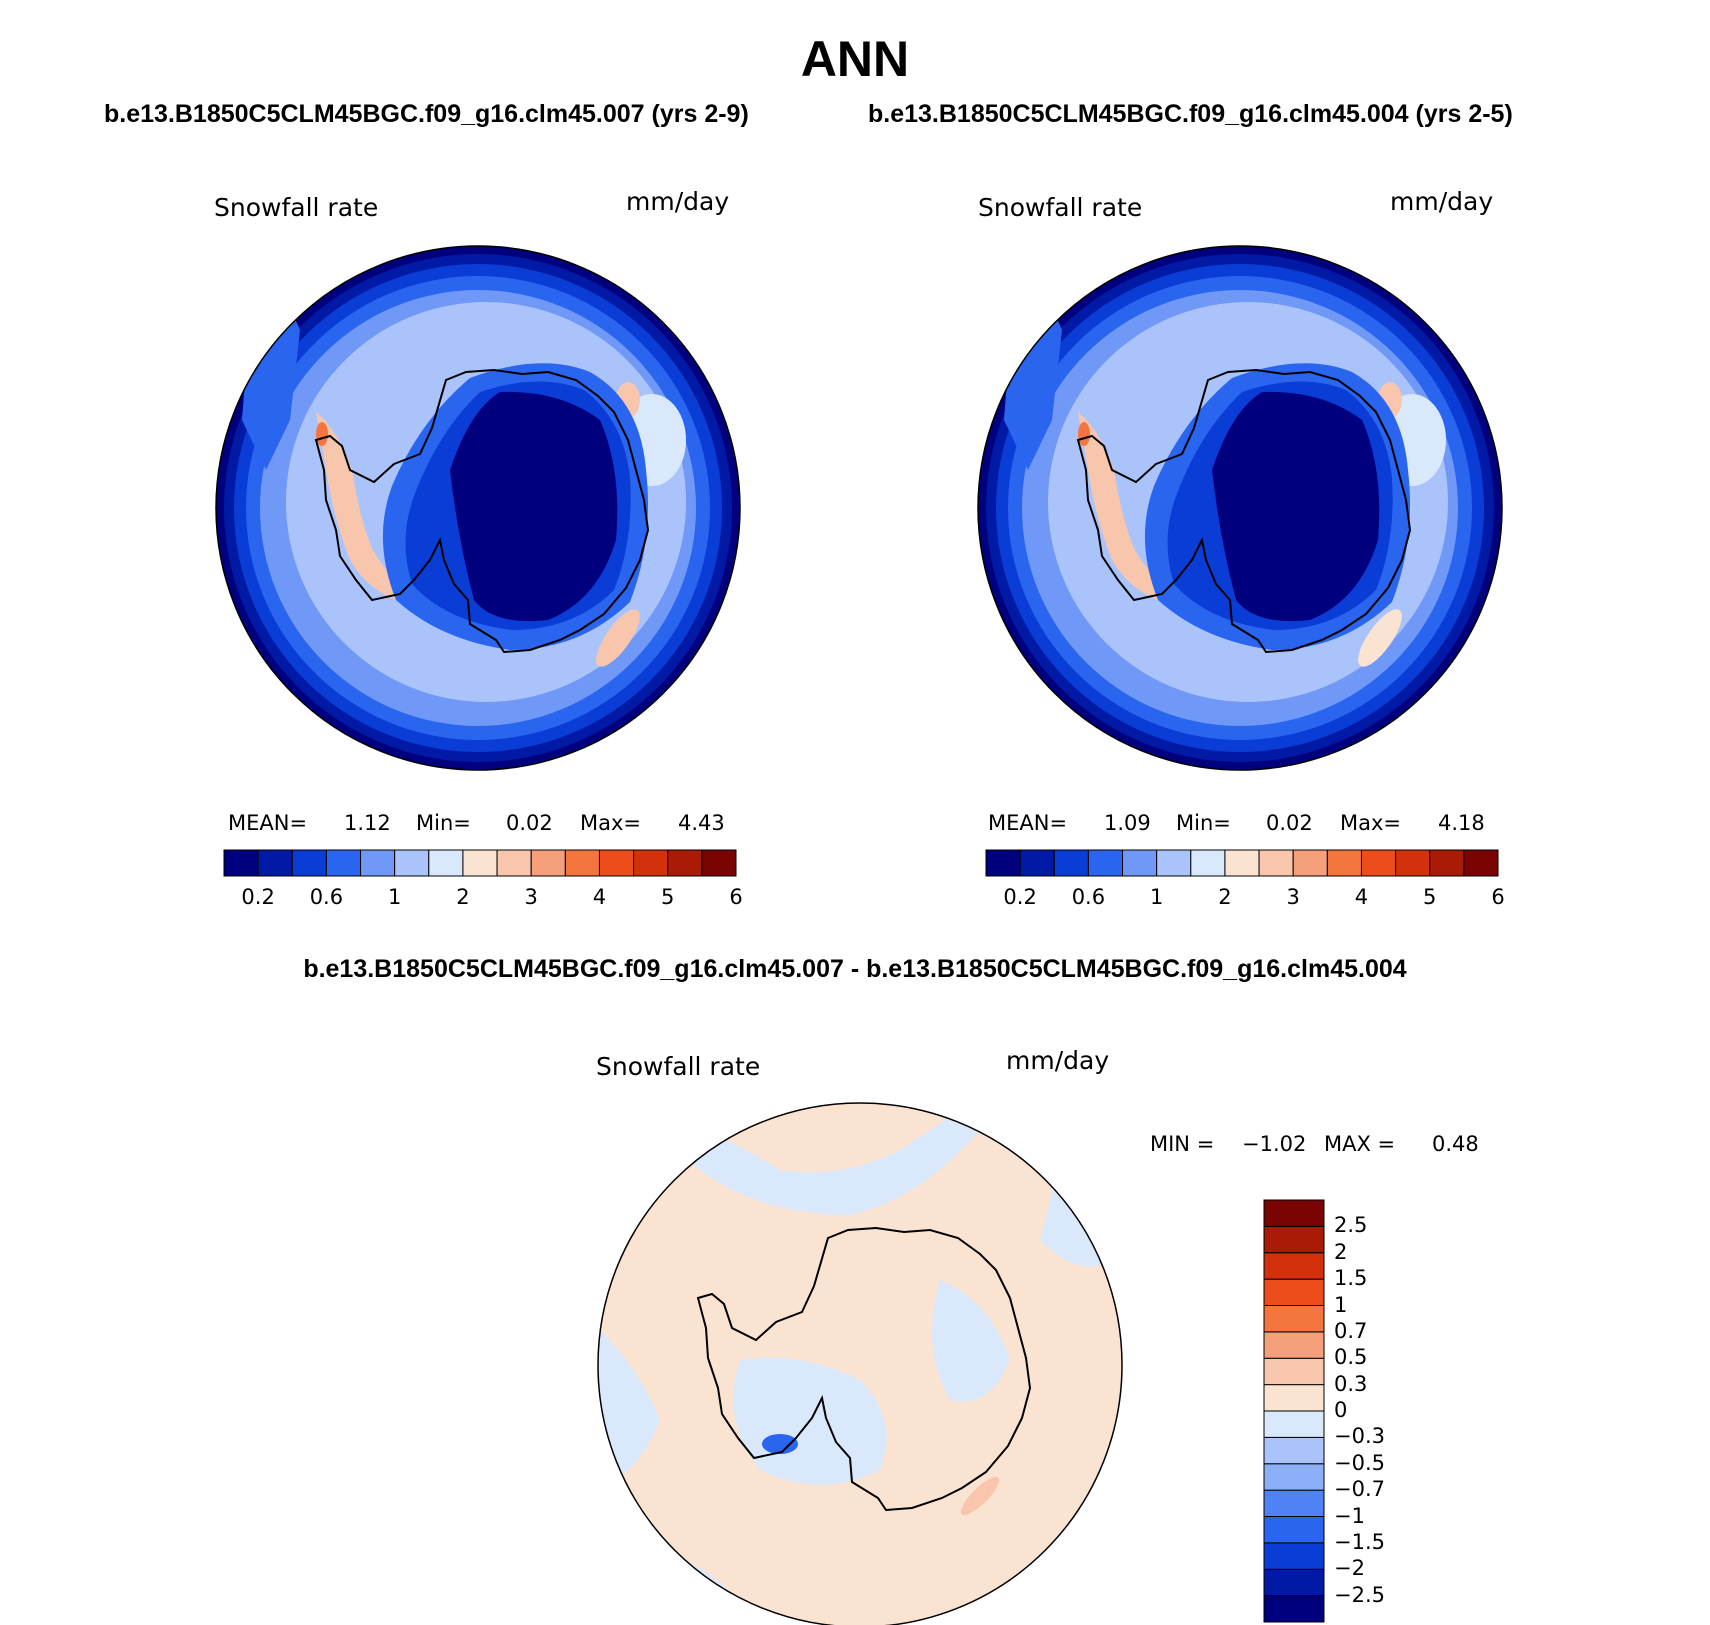 This screenshot has height=1625, width=1710. What do you see at coordinates (1349, 1568) in the screenshot?
I see `colorbar-tick-label: −2` at bounding box center [1349, 1568].